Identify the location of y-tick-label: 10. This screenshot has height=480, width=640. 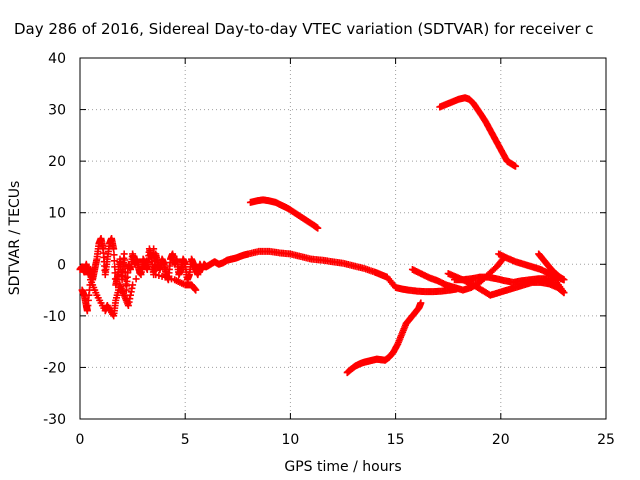
(57, 214).